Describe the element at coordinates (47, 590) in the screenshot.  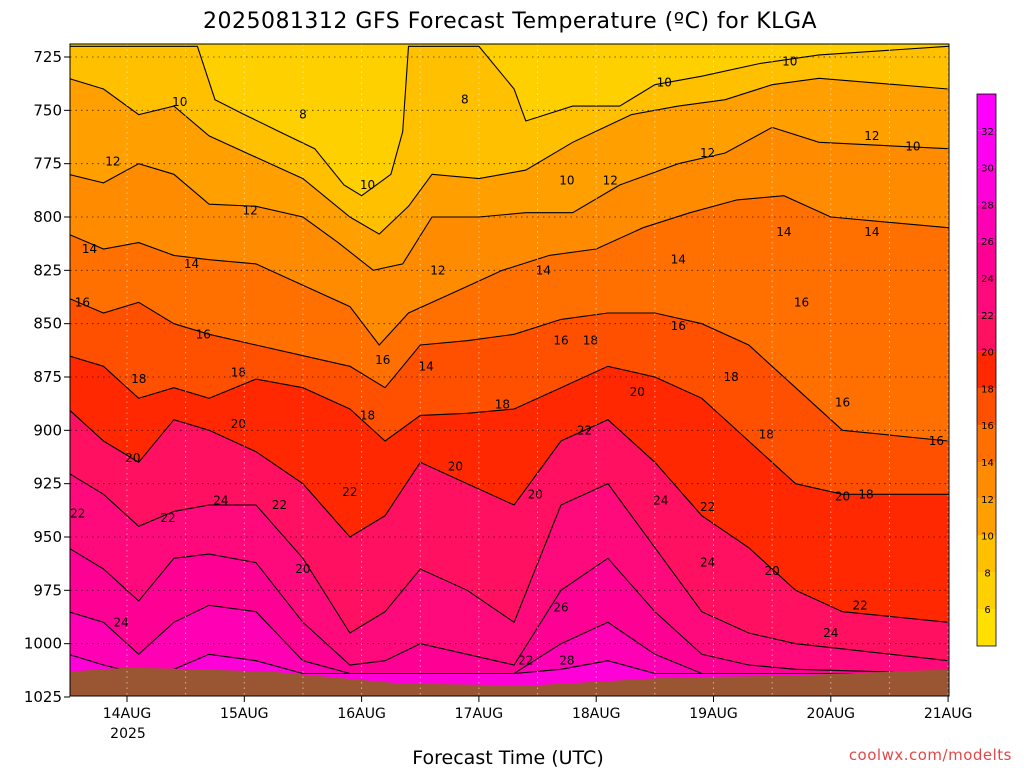
I see `y-tick-label: 975` at that location.